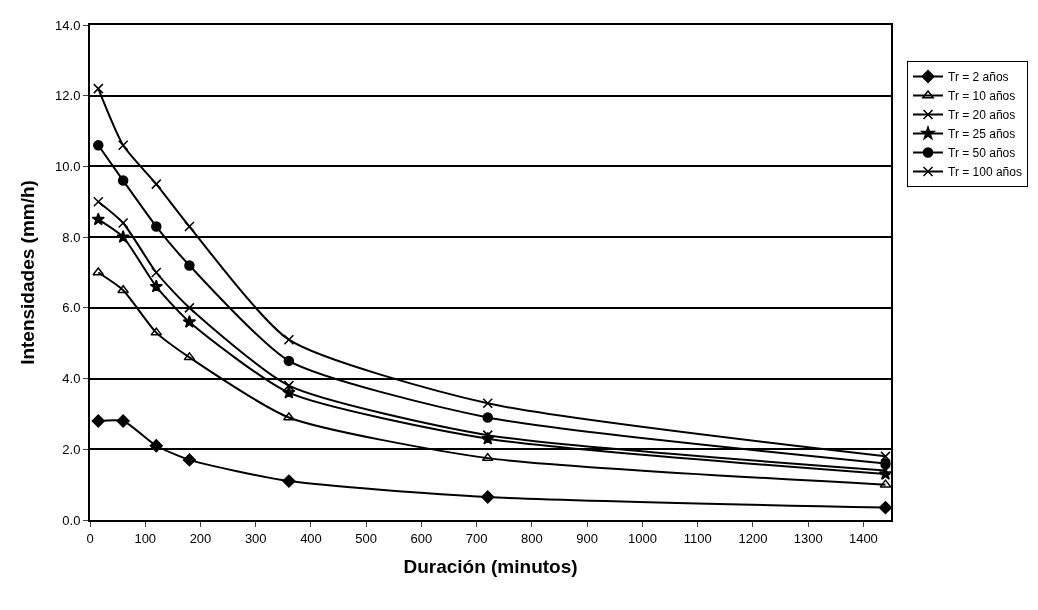  Describe the element at coordinates (71, 520) in the screenshot. I see `y-tick-label: 0.0` at that location.